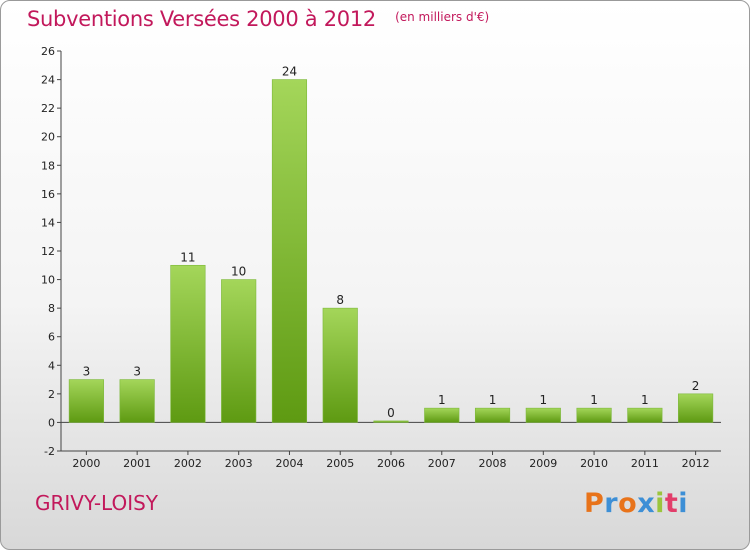 This screenshot has width=750, height=550. Describe the element at coordinates (188, 463) in the screenshot. I see `x-tick-label-2002: 2002` at that location.